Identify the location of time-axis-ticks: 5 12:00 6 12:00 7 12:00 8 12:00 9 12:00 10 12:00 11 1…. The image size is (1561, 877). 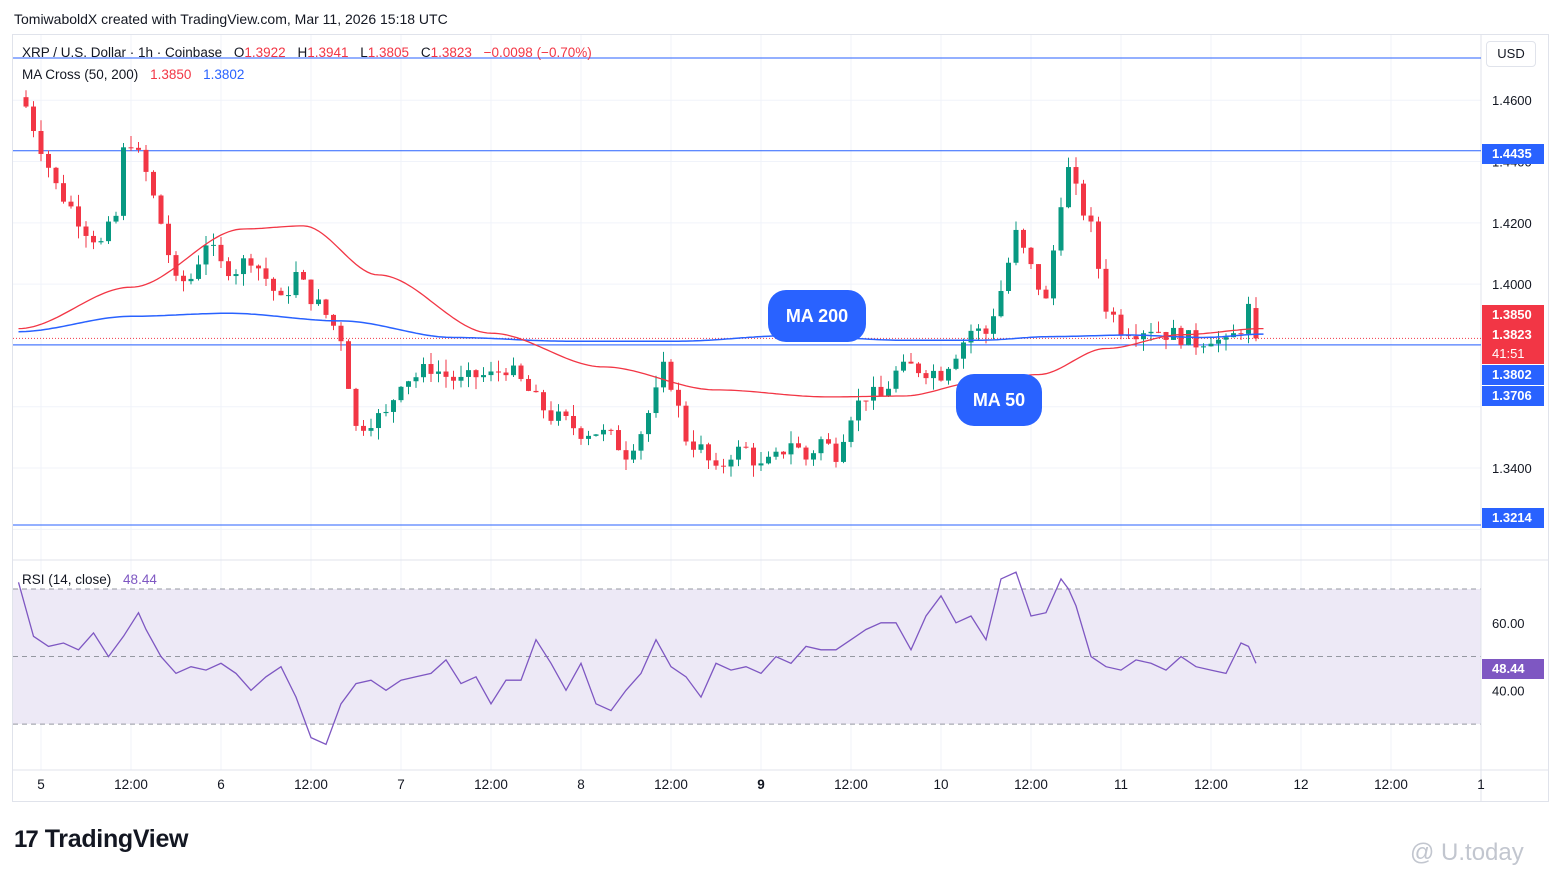
(761, 784).